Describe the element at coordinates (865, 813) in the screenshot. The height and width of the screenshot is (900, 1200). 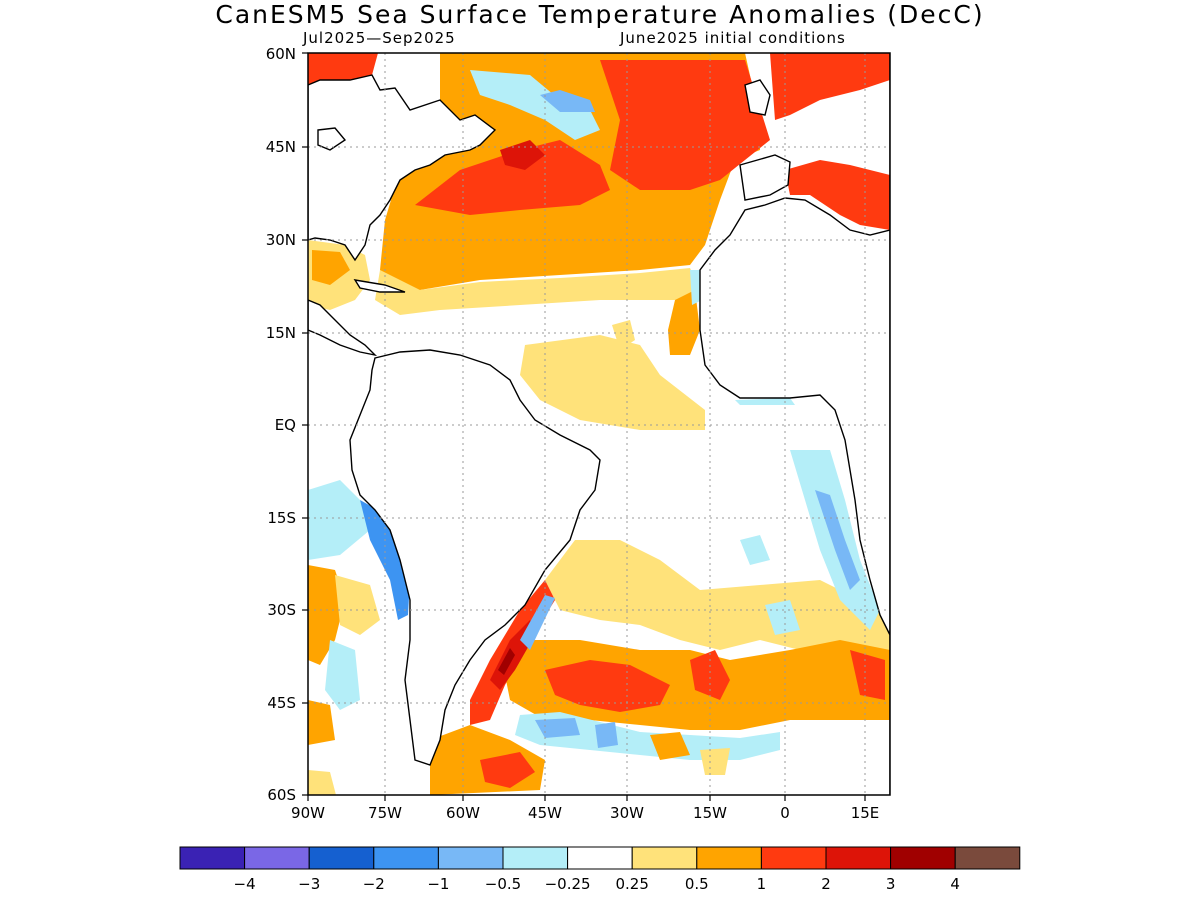
I see `lon-label-15e: 15E` at that location.